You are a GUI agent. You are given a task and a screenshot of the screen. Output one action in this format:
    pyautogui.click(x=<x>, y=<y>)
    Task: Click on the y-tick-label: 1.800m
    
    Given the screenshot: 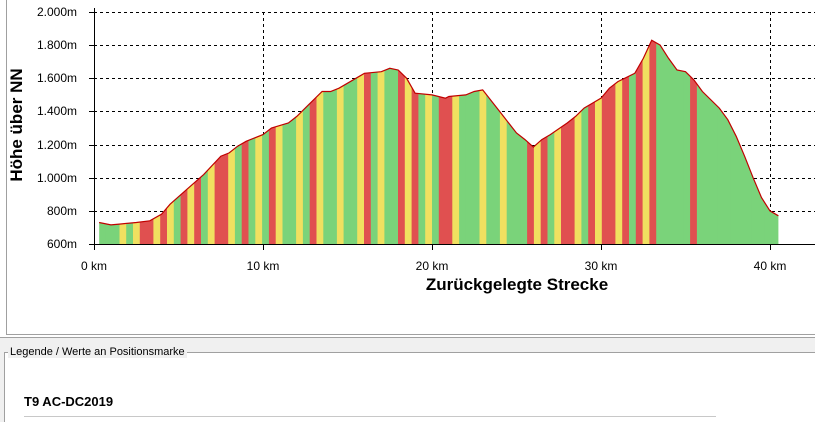 What is the action you would take?
    pyautogui.click(x=57, y=45)
    